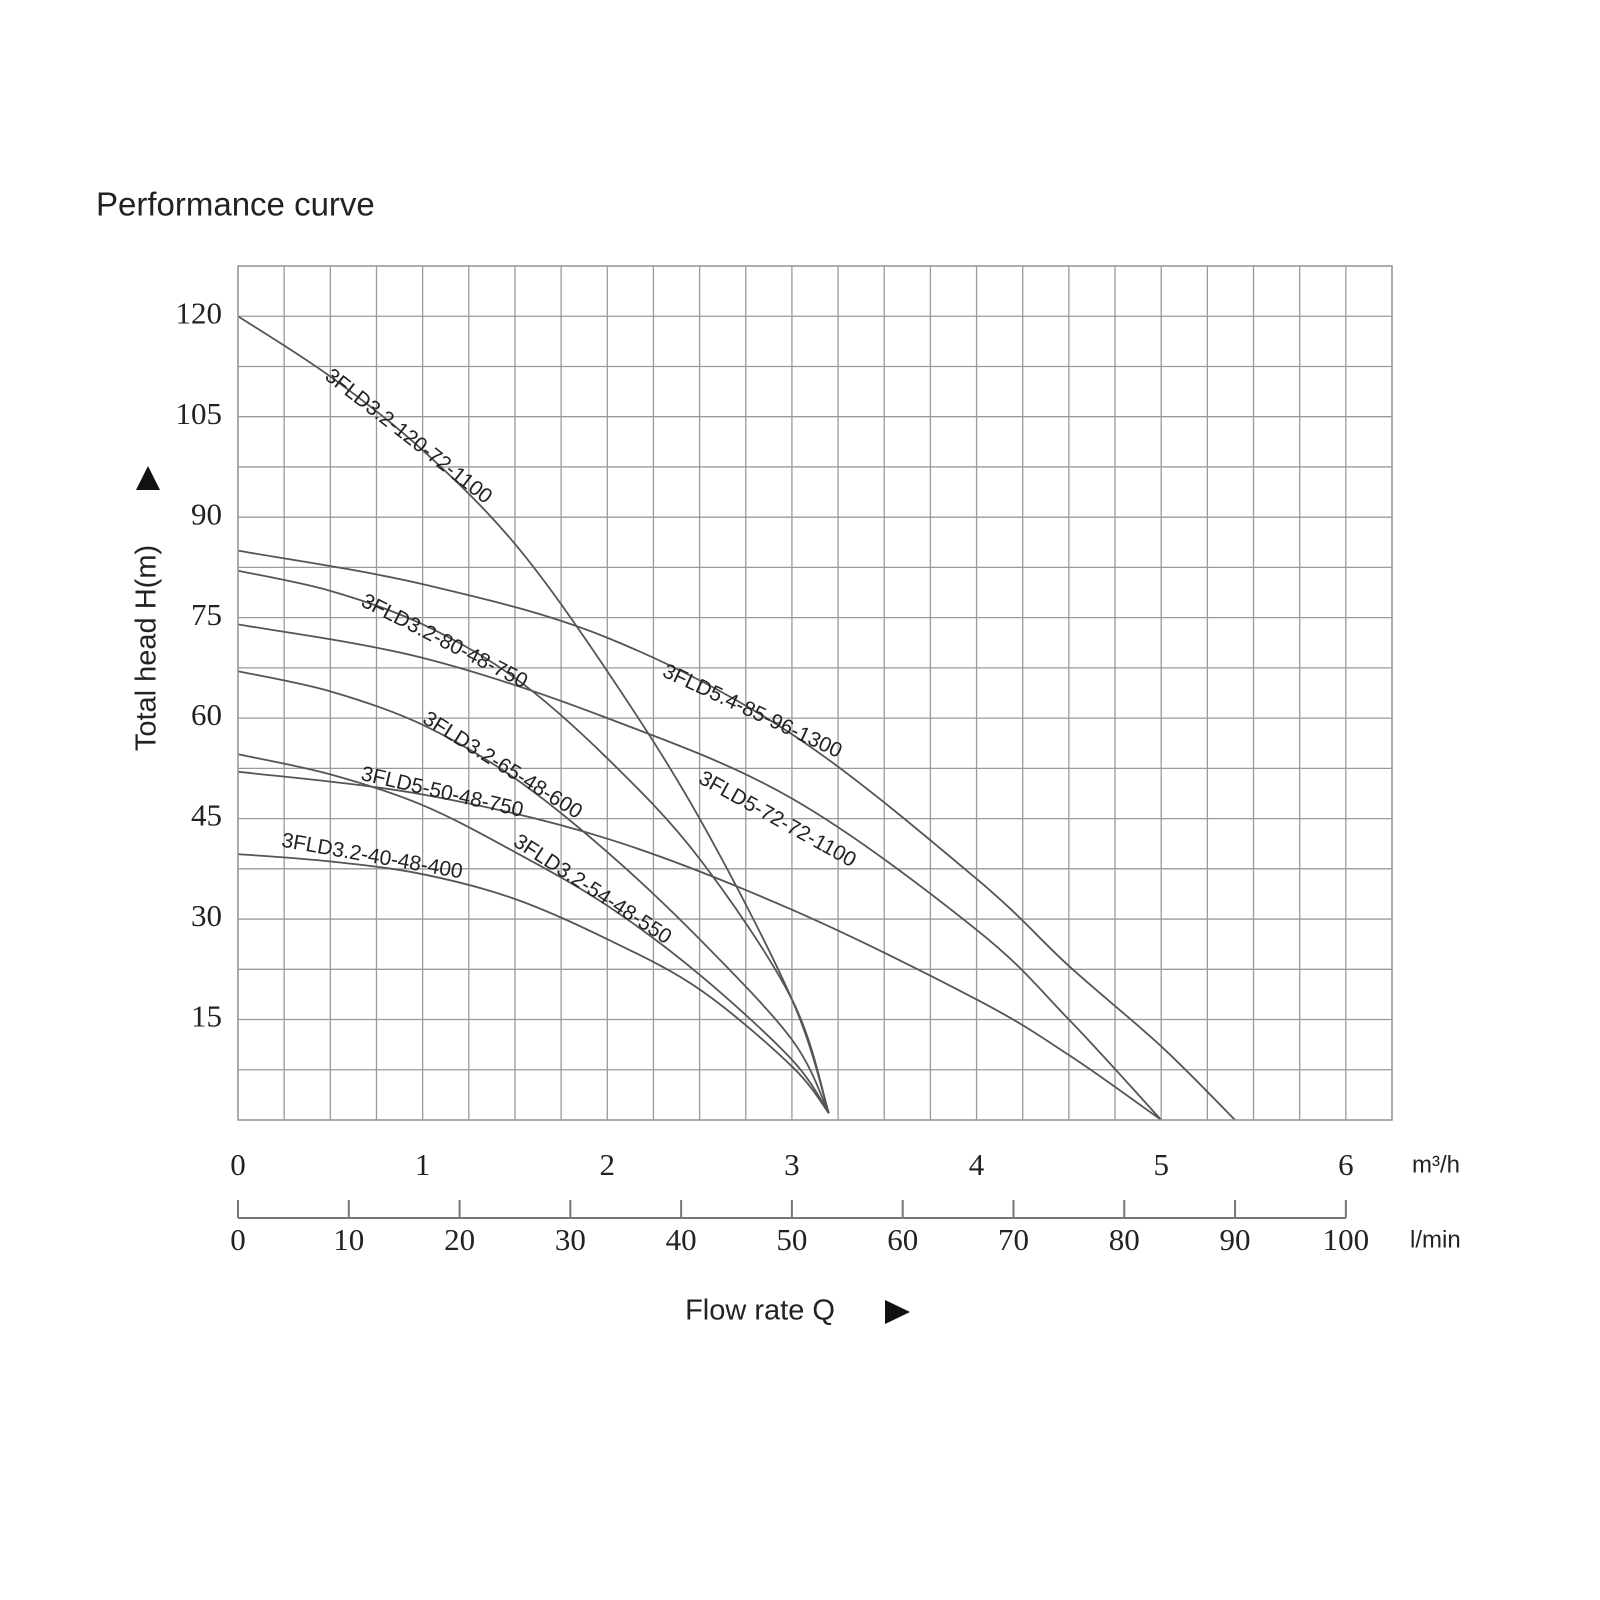 The width and height of the screenshot is (1600, 1600). What do you see at coordinates (592, 889) in the screenshot?
I see `curve-label: 3FLD3.2-54-48-550` at bounding box center [592, 889].